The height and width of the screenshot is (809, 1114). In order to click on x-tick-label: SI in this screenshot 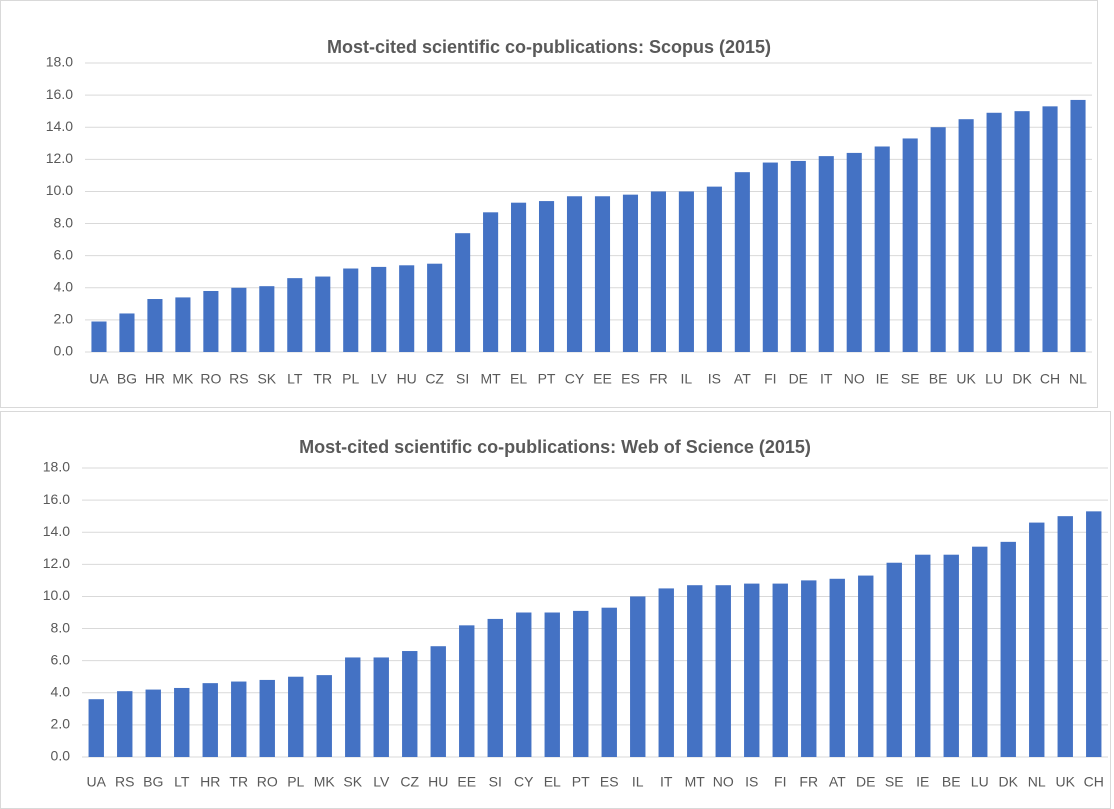, I will do `click(462, 379)`.